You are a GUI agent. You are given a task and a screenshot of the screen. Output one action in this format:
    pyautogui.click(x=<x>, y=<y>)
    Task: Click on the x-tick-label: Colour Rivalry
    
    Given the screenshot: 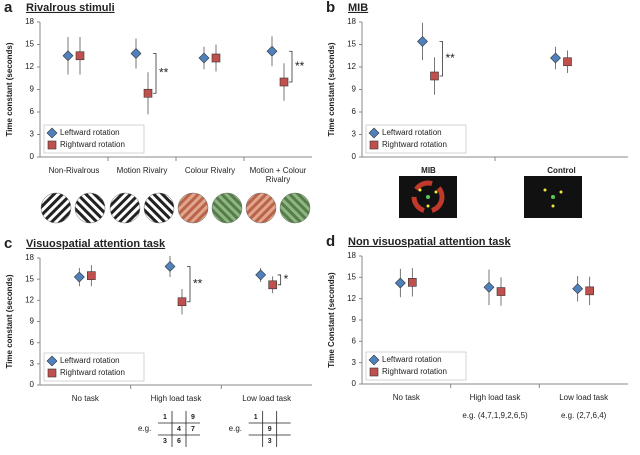 What is the action you would take?
    pyautogui.click(x=210, y=170)
    